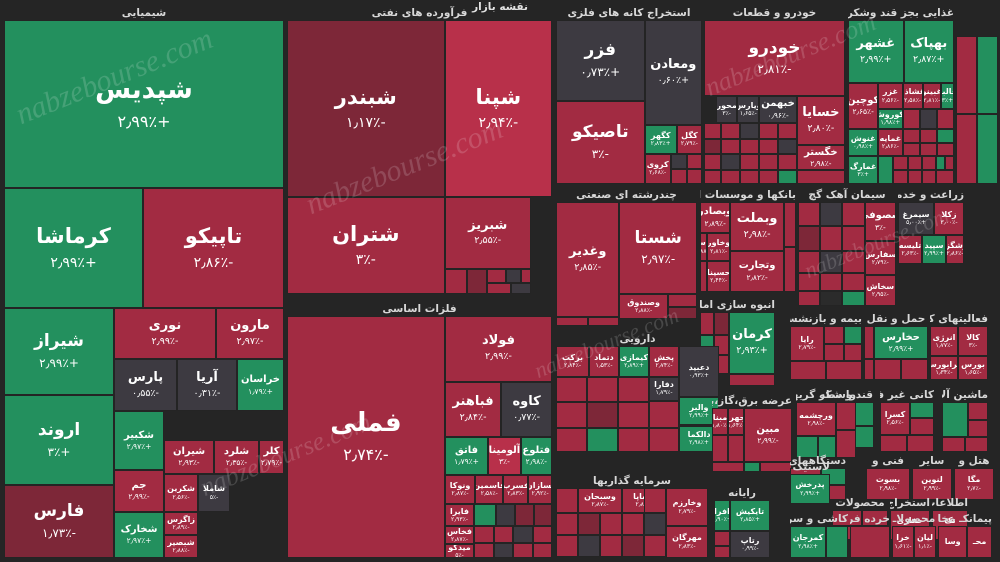 The image size is (1000, 562). I want to click on treemap-tile: ورچشمه -۲٫۹۸٪, so click(816, 419).